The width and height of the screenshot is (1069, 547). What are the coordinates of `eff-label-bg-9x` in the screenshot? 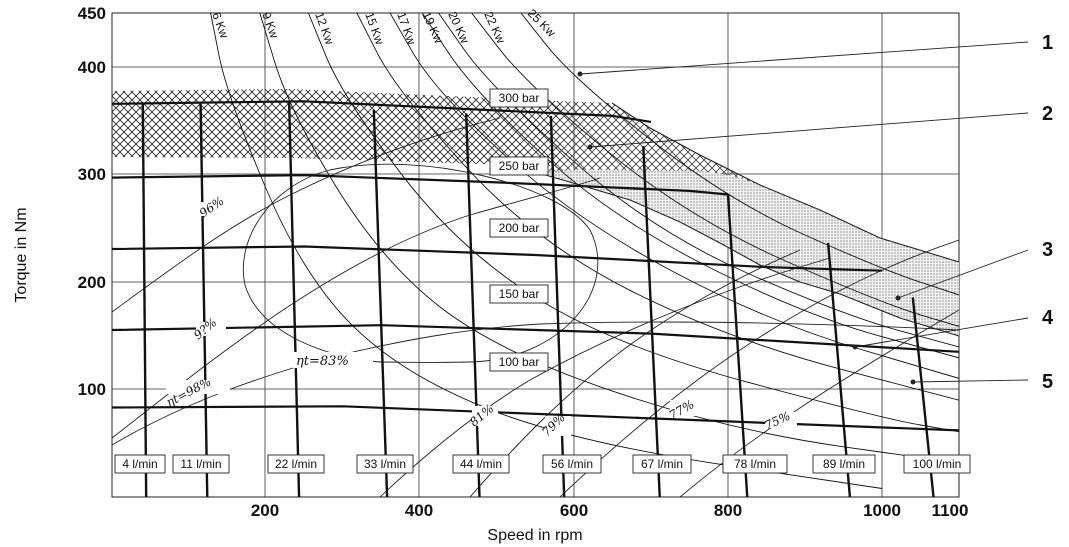 It's located at (211, 329).